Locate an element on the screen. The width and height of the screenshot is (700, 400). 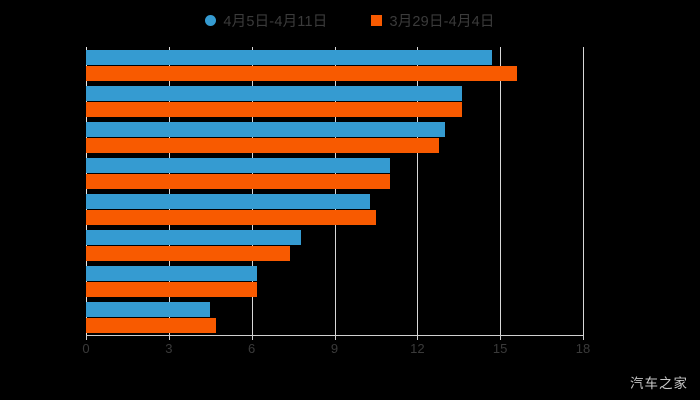
legend-swatch-square-icon is located at coordinates (377, 20).